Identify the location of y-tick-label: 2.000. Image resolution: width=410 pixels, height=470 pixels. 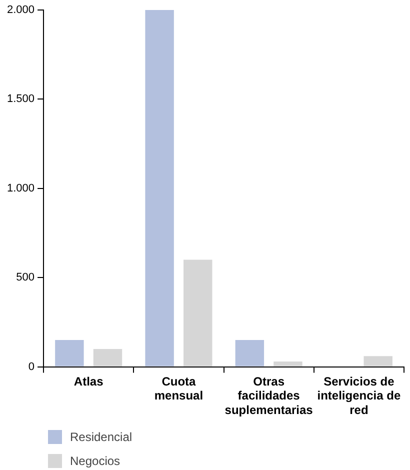
(20, 10).